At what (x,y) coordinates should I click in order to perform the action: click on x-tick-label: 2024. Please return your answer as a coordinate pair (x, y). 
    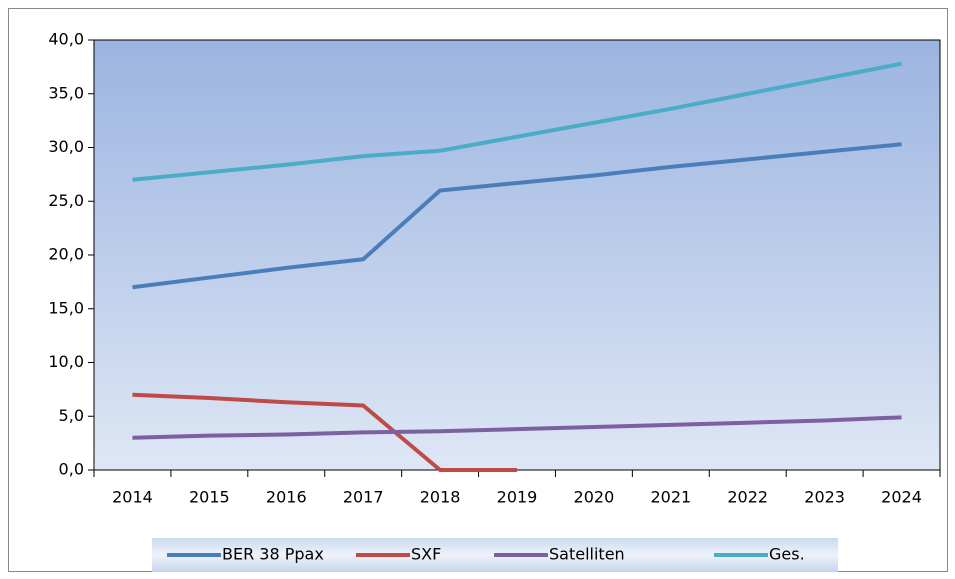
    Looking at the image, I should click on (901, 497).